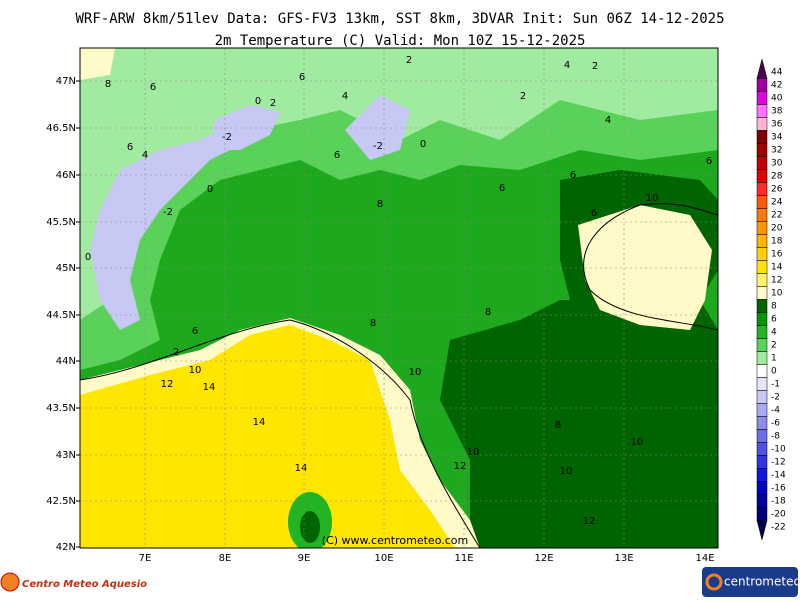  Describe the element at coordinates (776, 216) in the screenshot. I see `colorbar-label: 22` at that location.